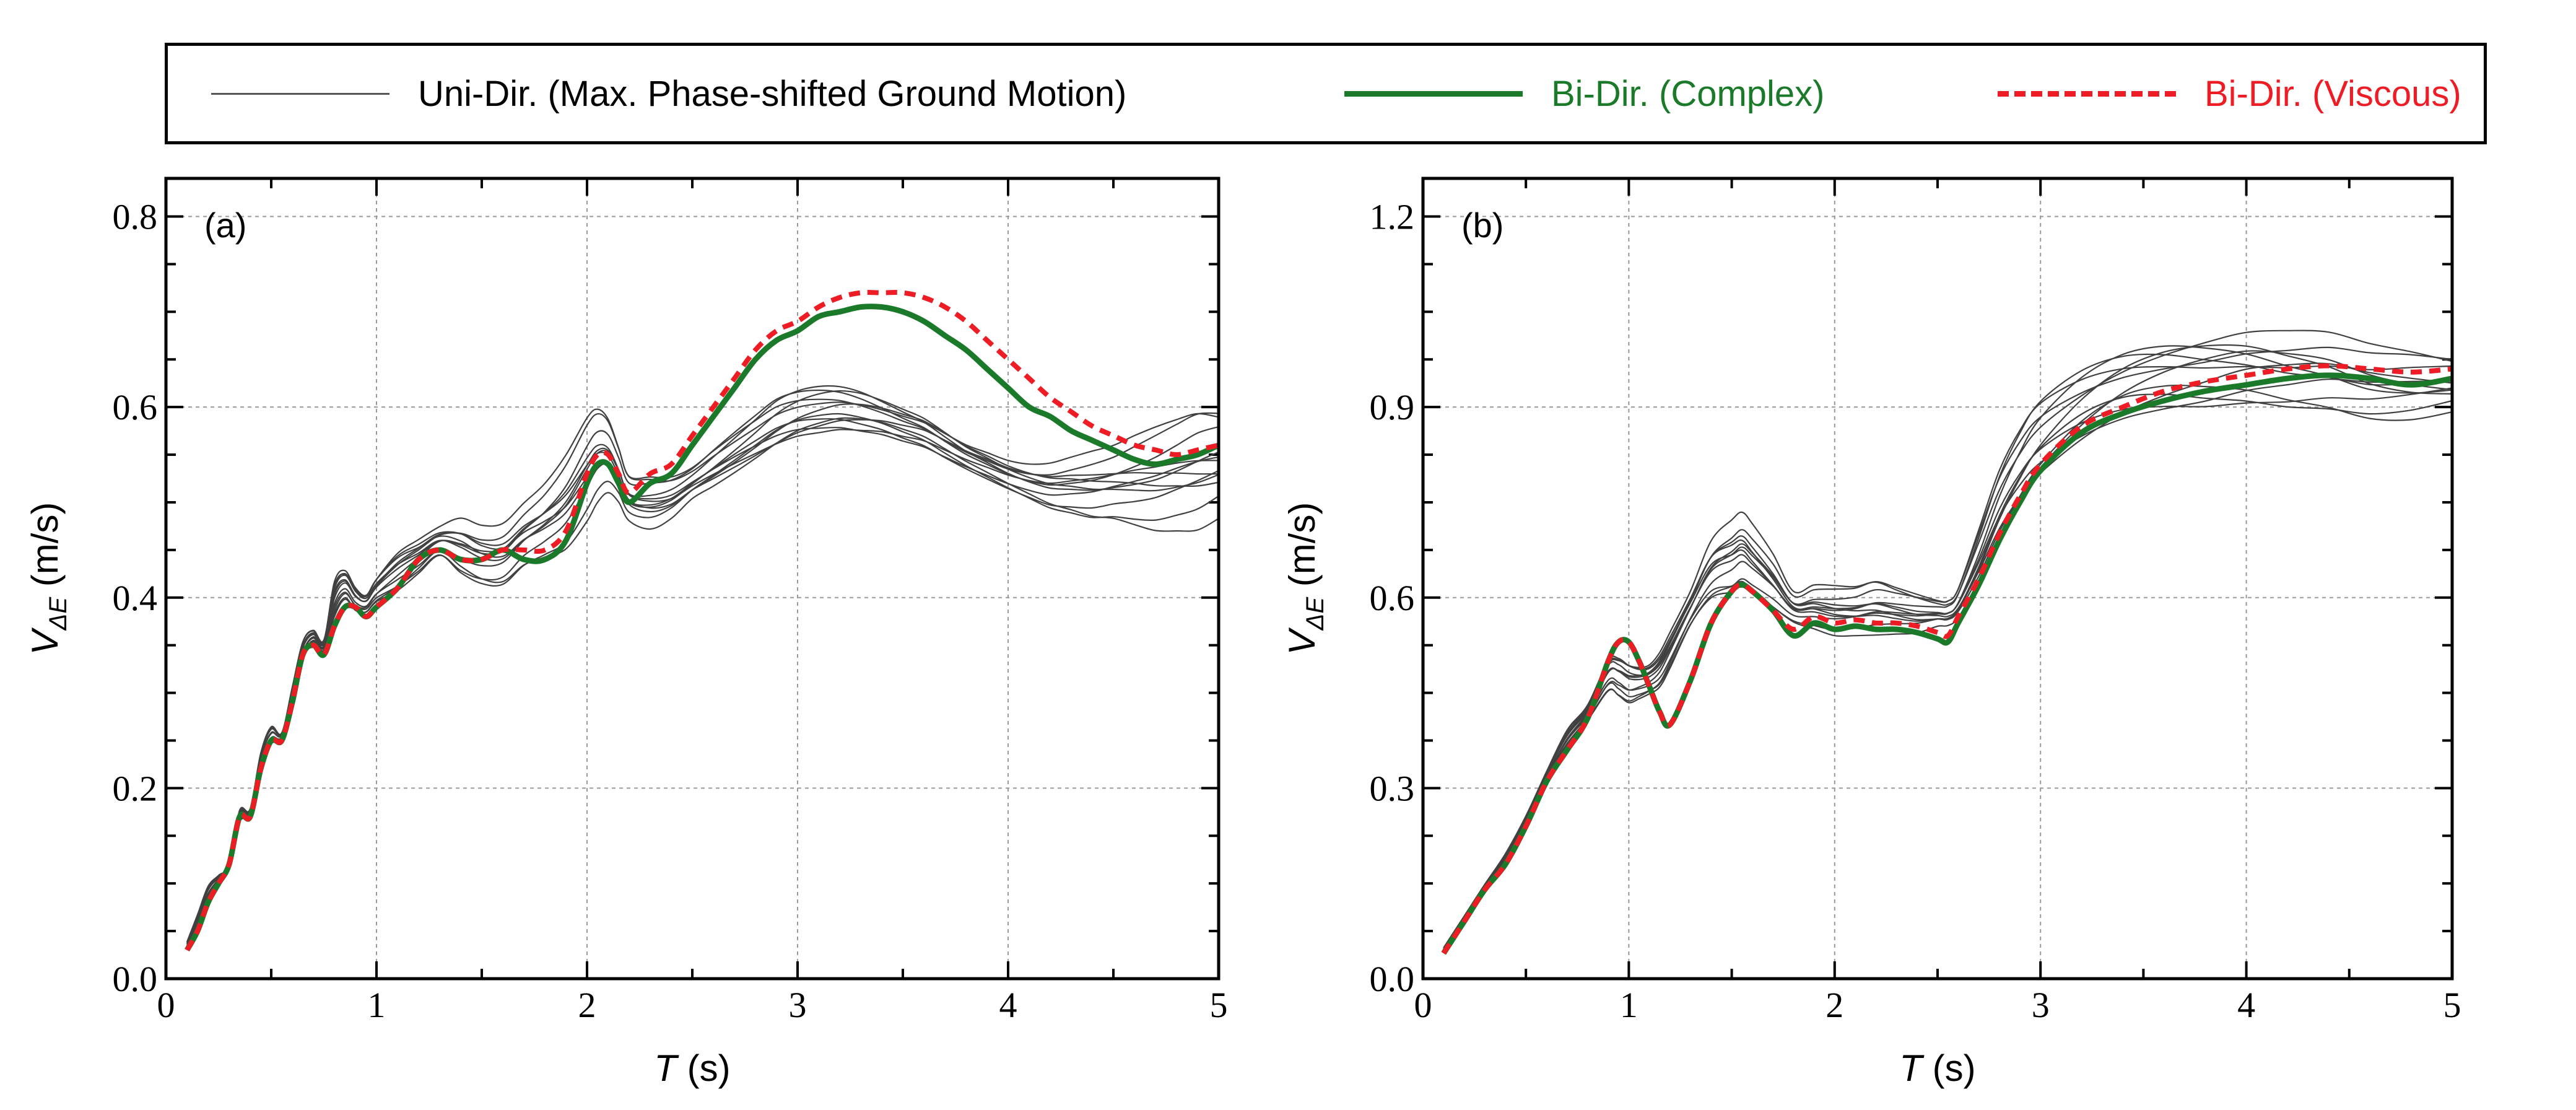 This screenshot has height=1110, width=2576. Describe the element at coordinates (1392, 788) in the screenshot. I see `y-tick-label: 0.3` at that location.